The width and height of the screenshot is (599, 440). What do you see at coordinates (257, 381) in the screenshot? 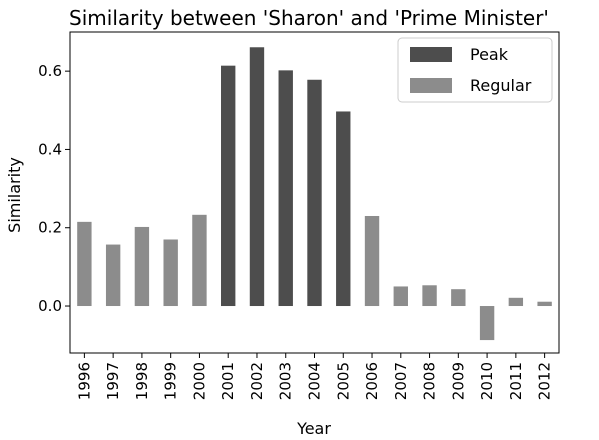
I see `x-tick-label-2002: 2002` at bounding box center [257, 381].